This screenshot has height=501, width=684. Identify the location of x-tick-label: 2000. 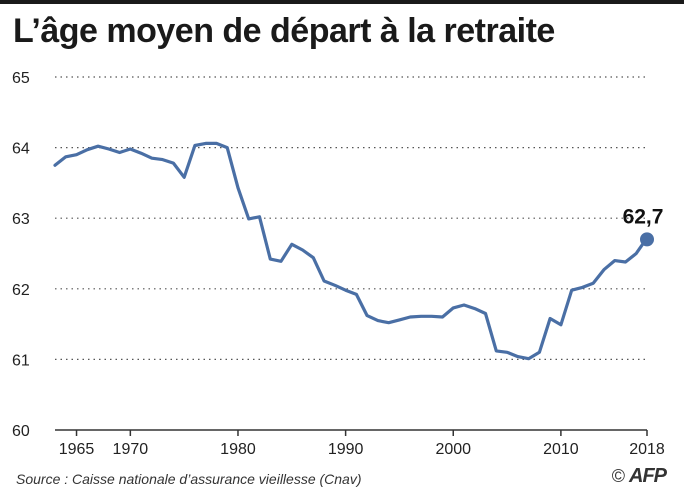
(453, 449).